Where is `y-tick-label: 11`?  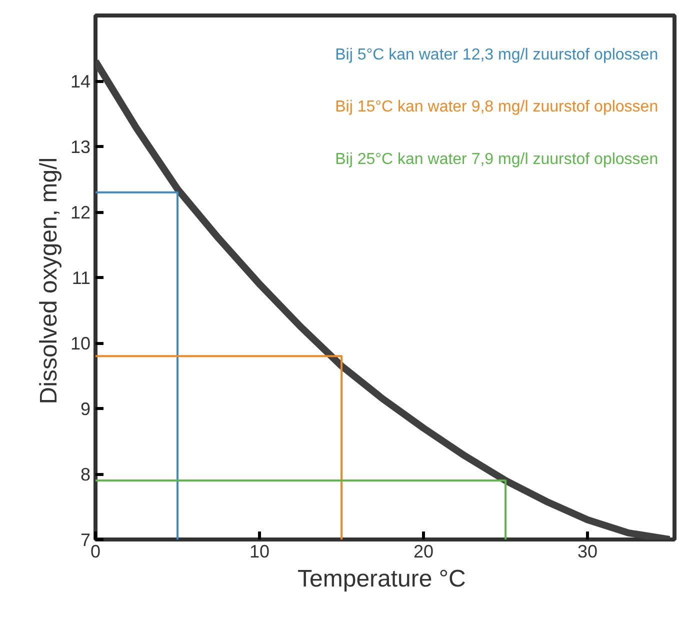
y-tick-label: 11 is located at coordinates (81, 278).